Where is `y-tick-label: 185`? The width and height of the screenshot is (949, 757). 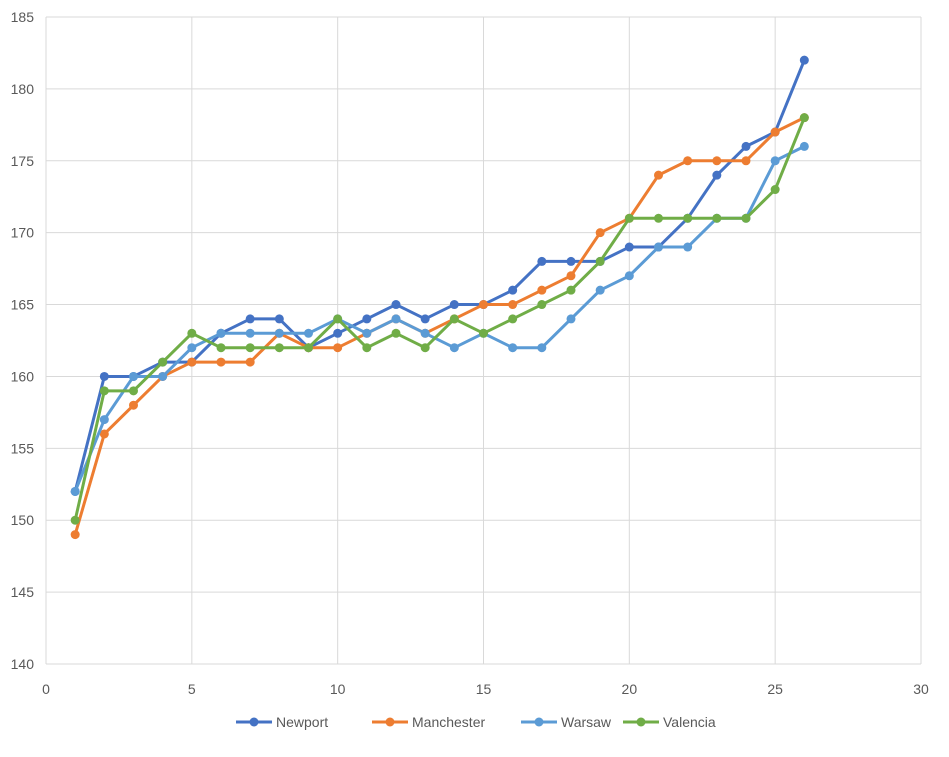
y-tick-label: 185 is located at coordinates (23, 17).